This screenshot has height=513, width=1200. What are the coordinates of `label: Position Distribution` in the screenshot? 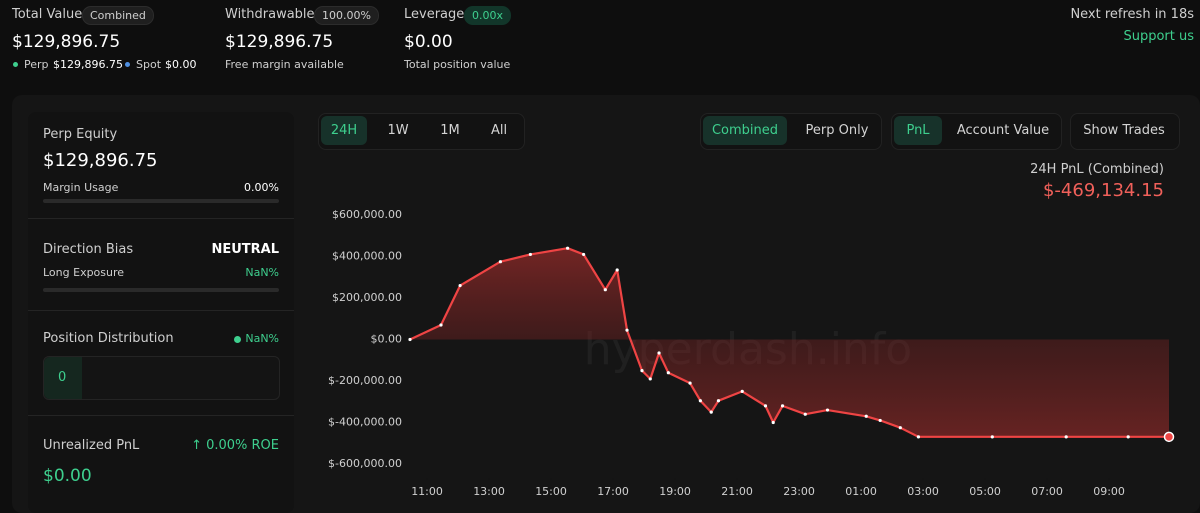 It's located at (108, 338).